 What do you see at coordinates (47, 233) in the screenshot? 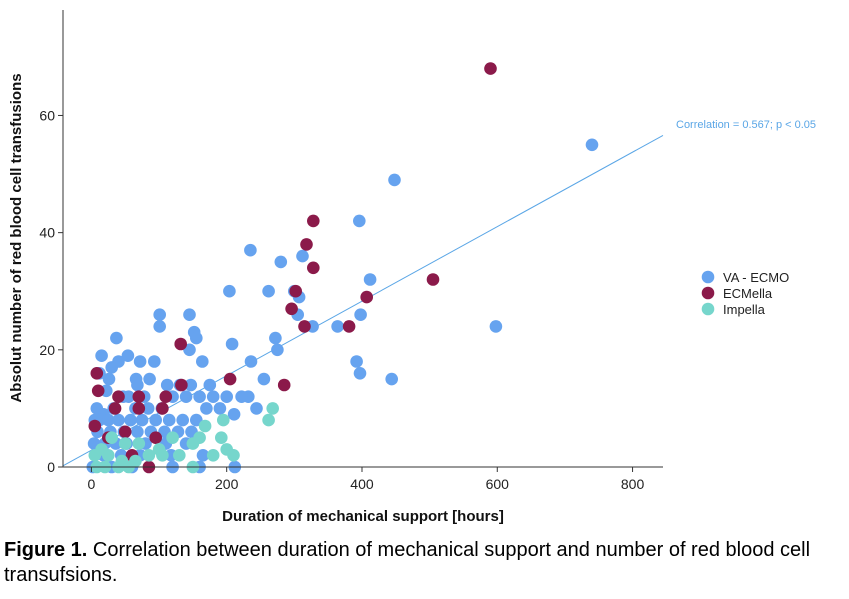
I see `y-tick-label: 40` at bounding box center [47, 233].